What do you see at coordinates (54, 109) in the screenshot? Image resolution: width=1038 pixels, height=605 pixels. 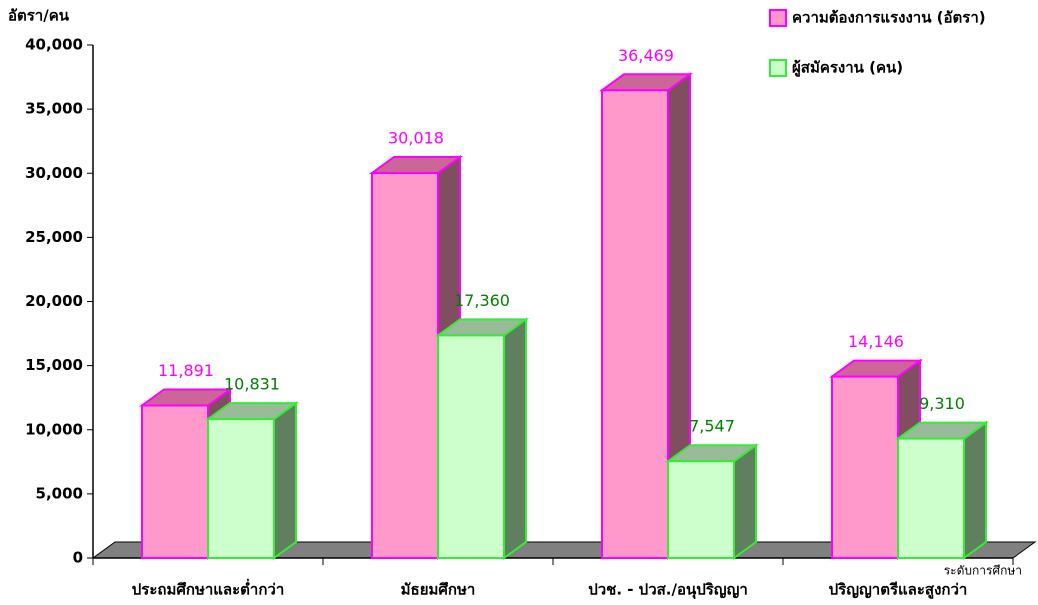 I see `y-tick-label: 35,000` at bounding box center [54, 109].